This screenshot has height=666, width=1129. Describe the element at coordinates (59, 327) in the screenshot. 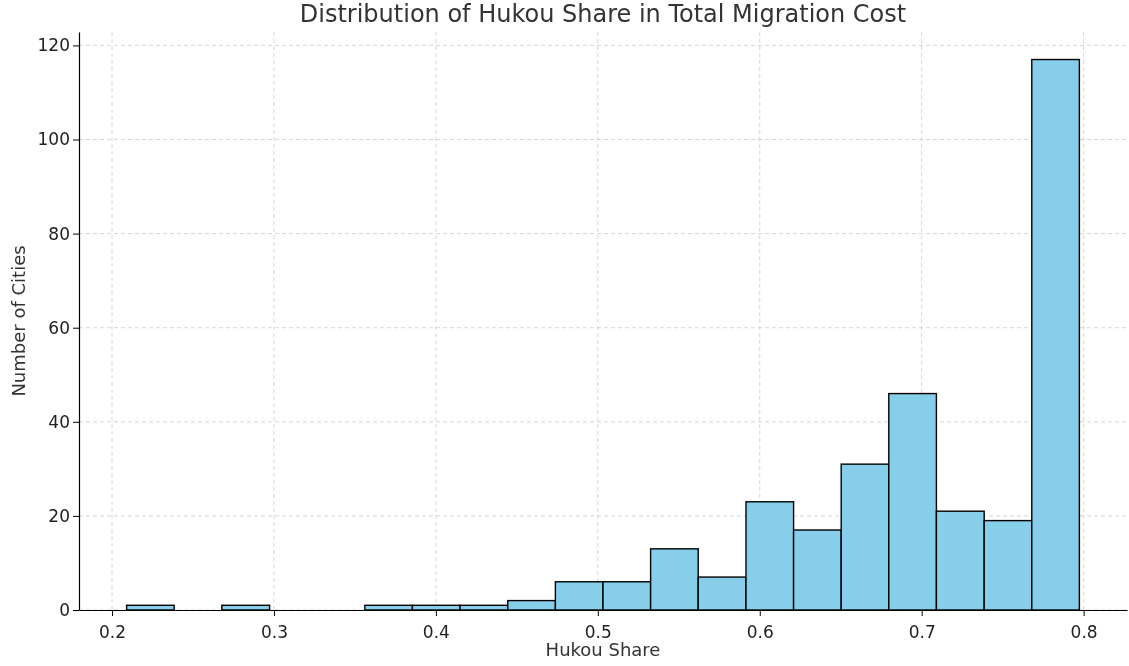

I see `y-tick-label: 60` at that location.